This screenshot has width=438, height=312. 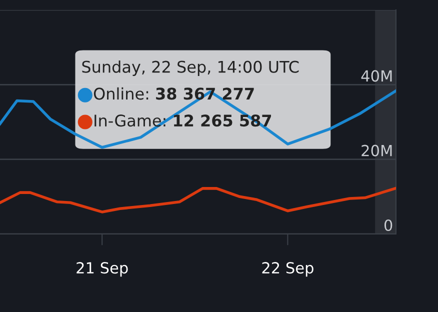 What do you see at coordinates (190, 68) in the screenshot?
I see `annotation: Sunday, 22 Sep, 14:00 UTC` at bounding box center [190, 68].